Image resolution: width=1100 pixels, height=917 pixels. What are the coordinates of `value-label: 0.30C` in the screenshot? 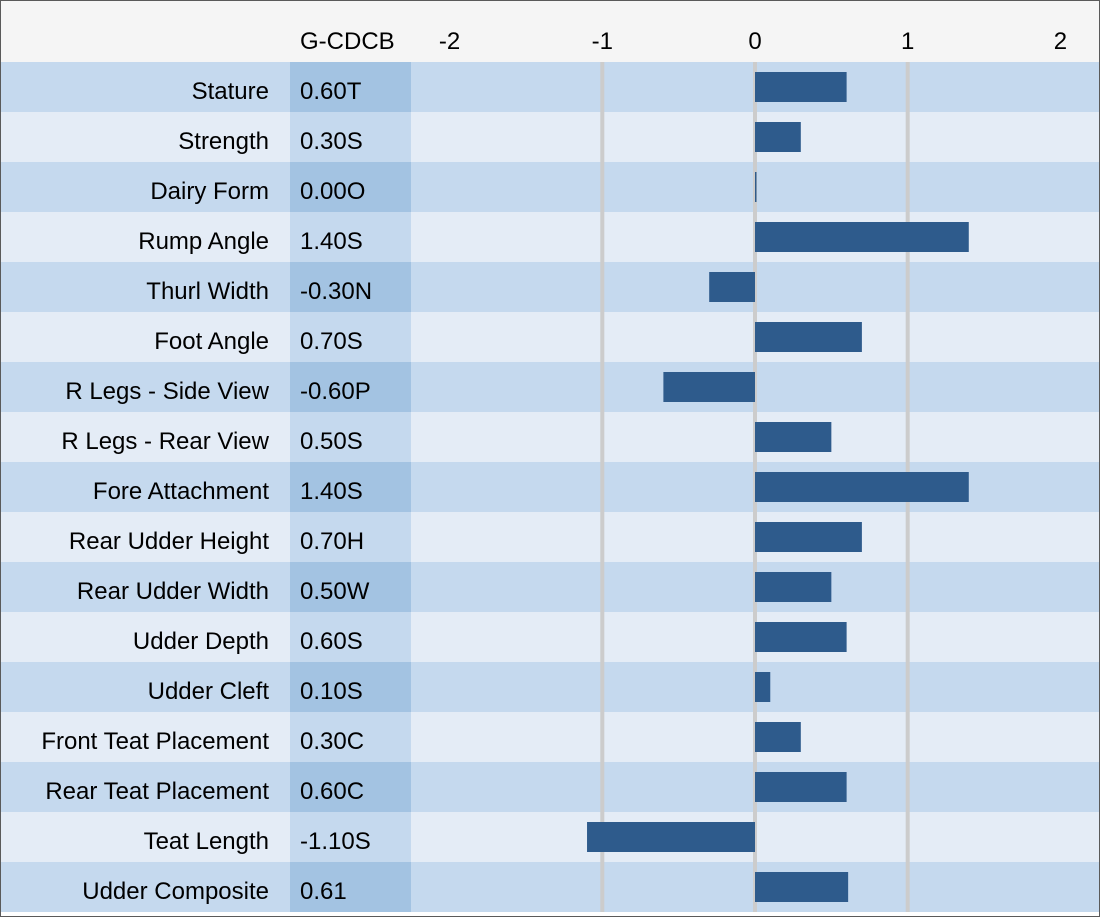 It's located at (332, 741).